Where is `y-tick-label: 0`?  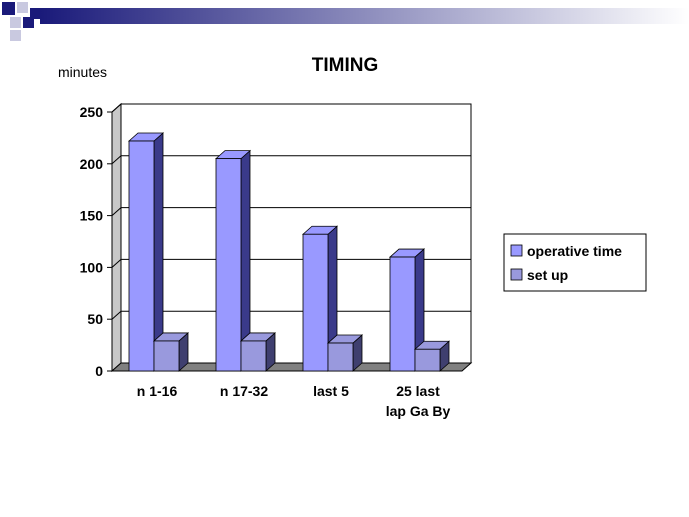
y-tick-label: 0 is located at coordinates (99, 371).